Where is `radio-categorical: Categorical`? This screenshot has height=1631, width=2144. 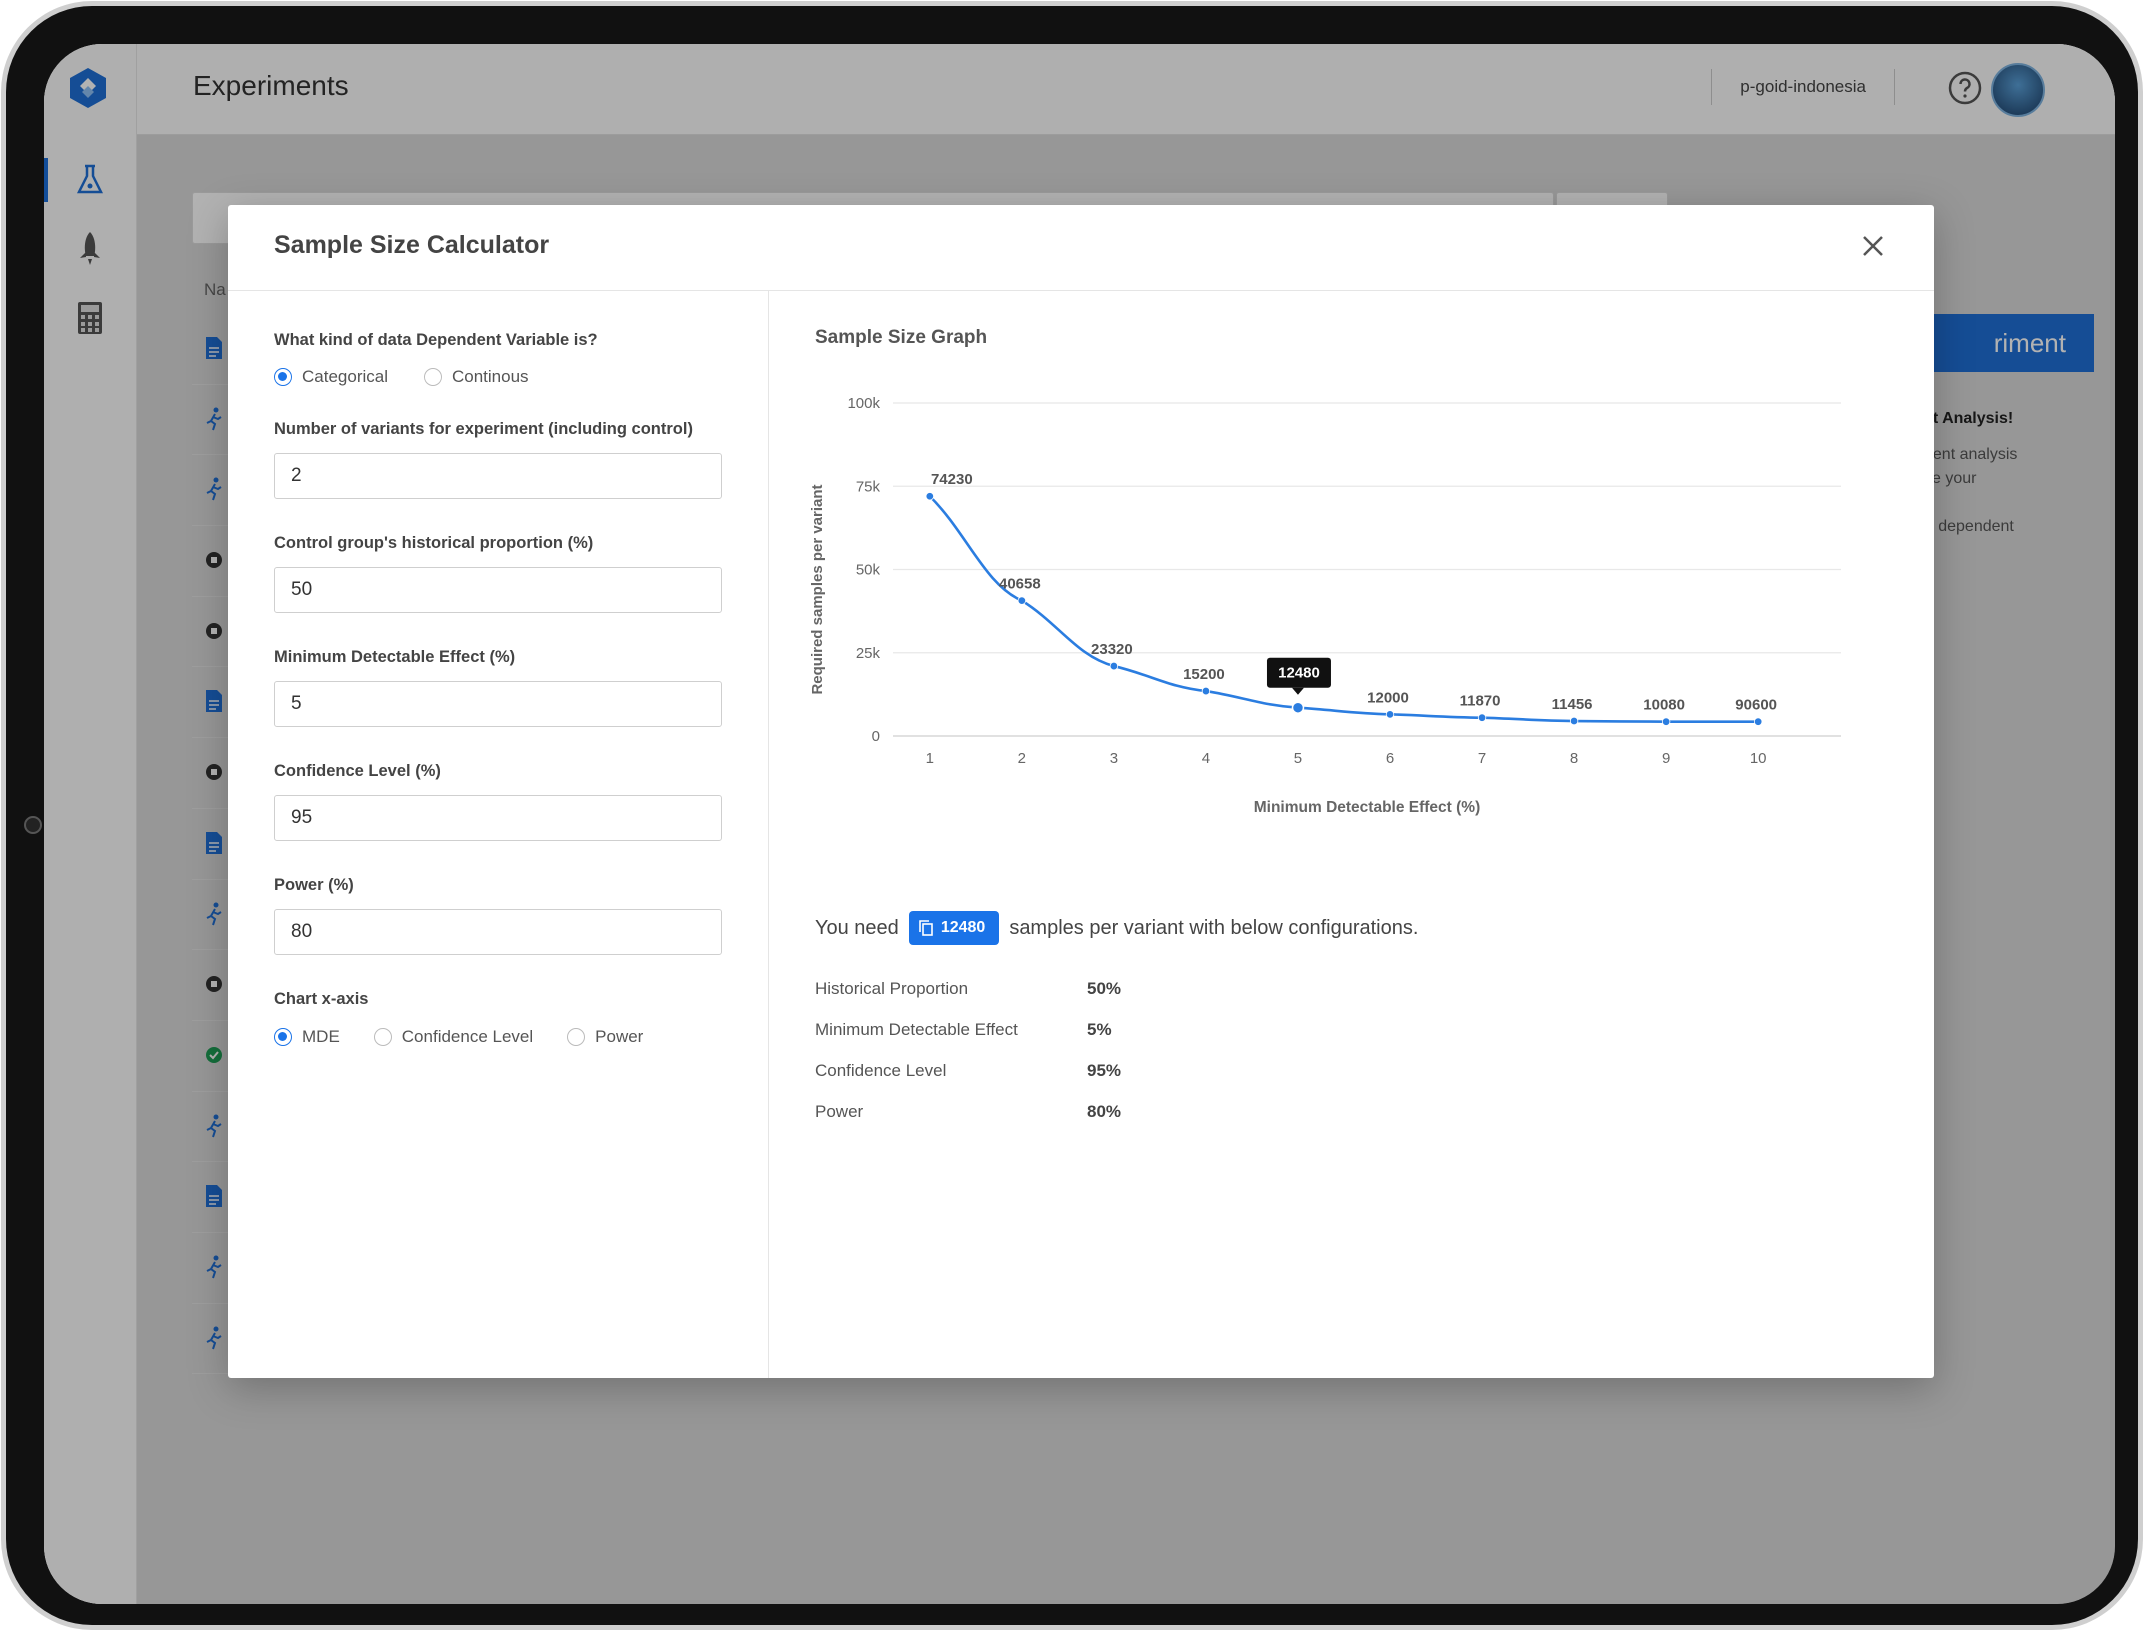 radio-categorical: Categorical is located at coordinates (331, 377).